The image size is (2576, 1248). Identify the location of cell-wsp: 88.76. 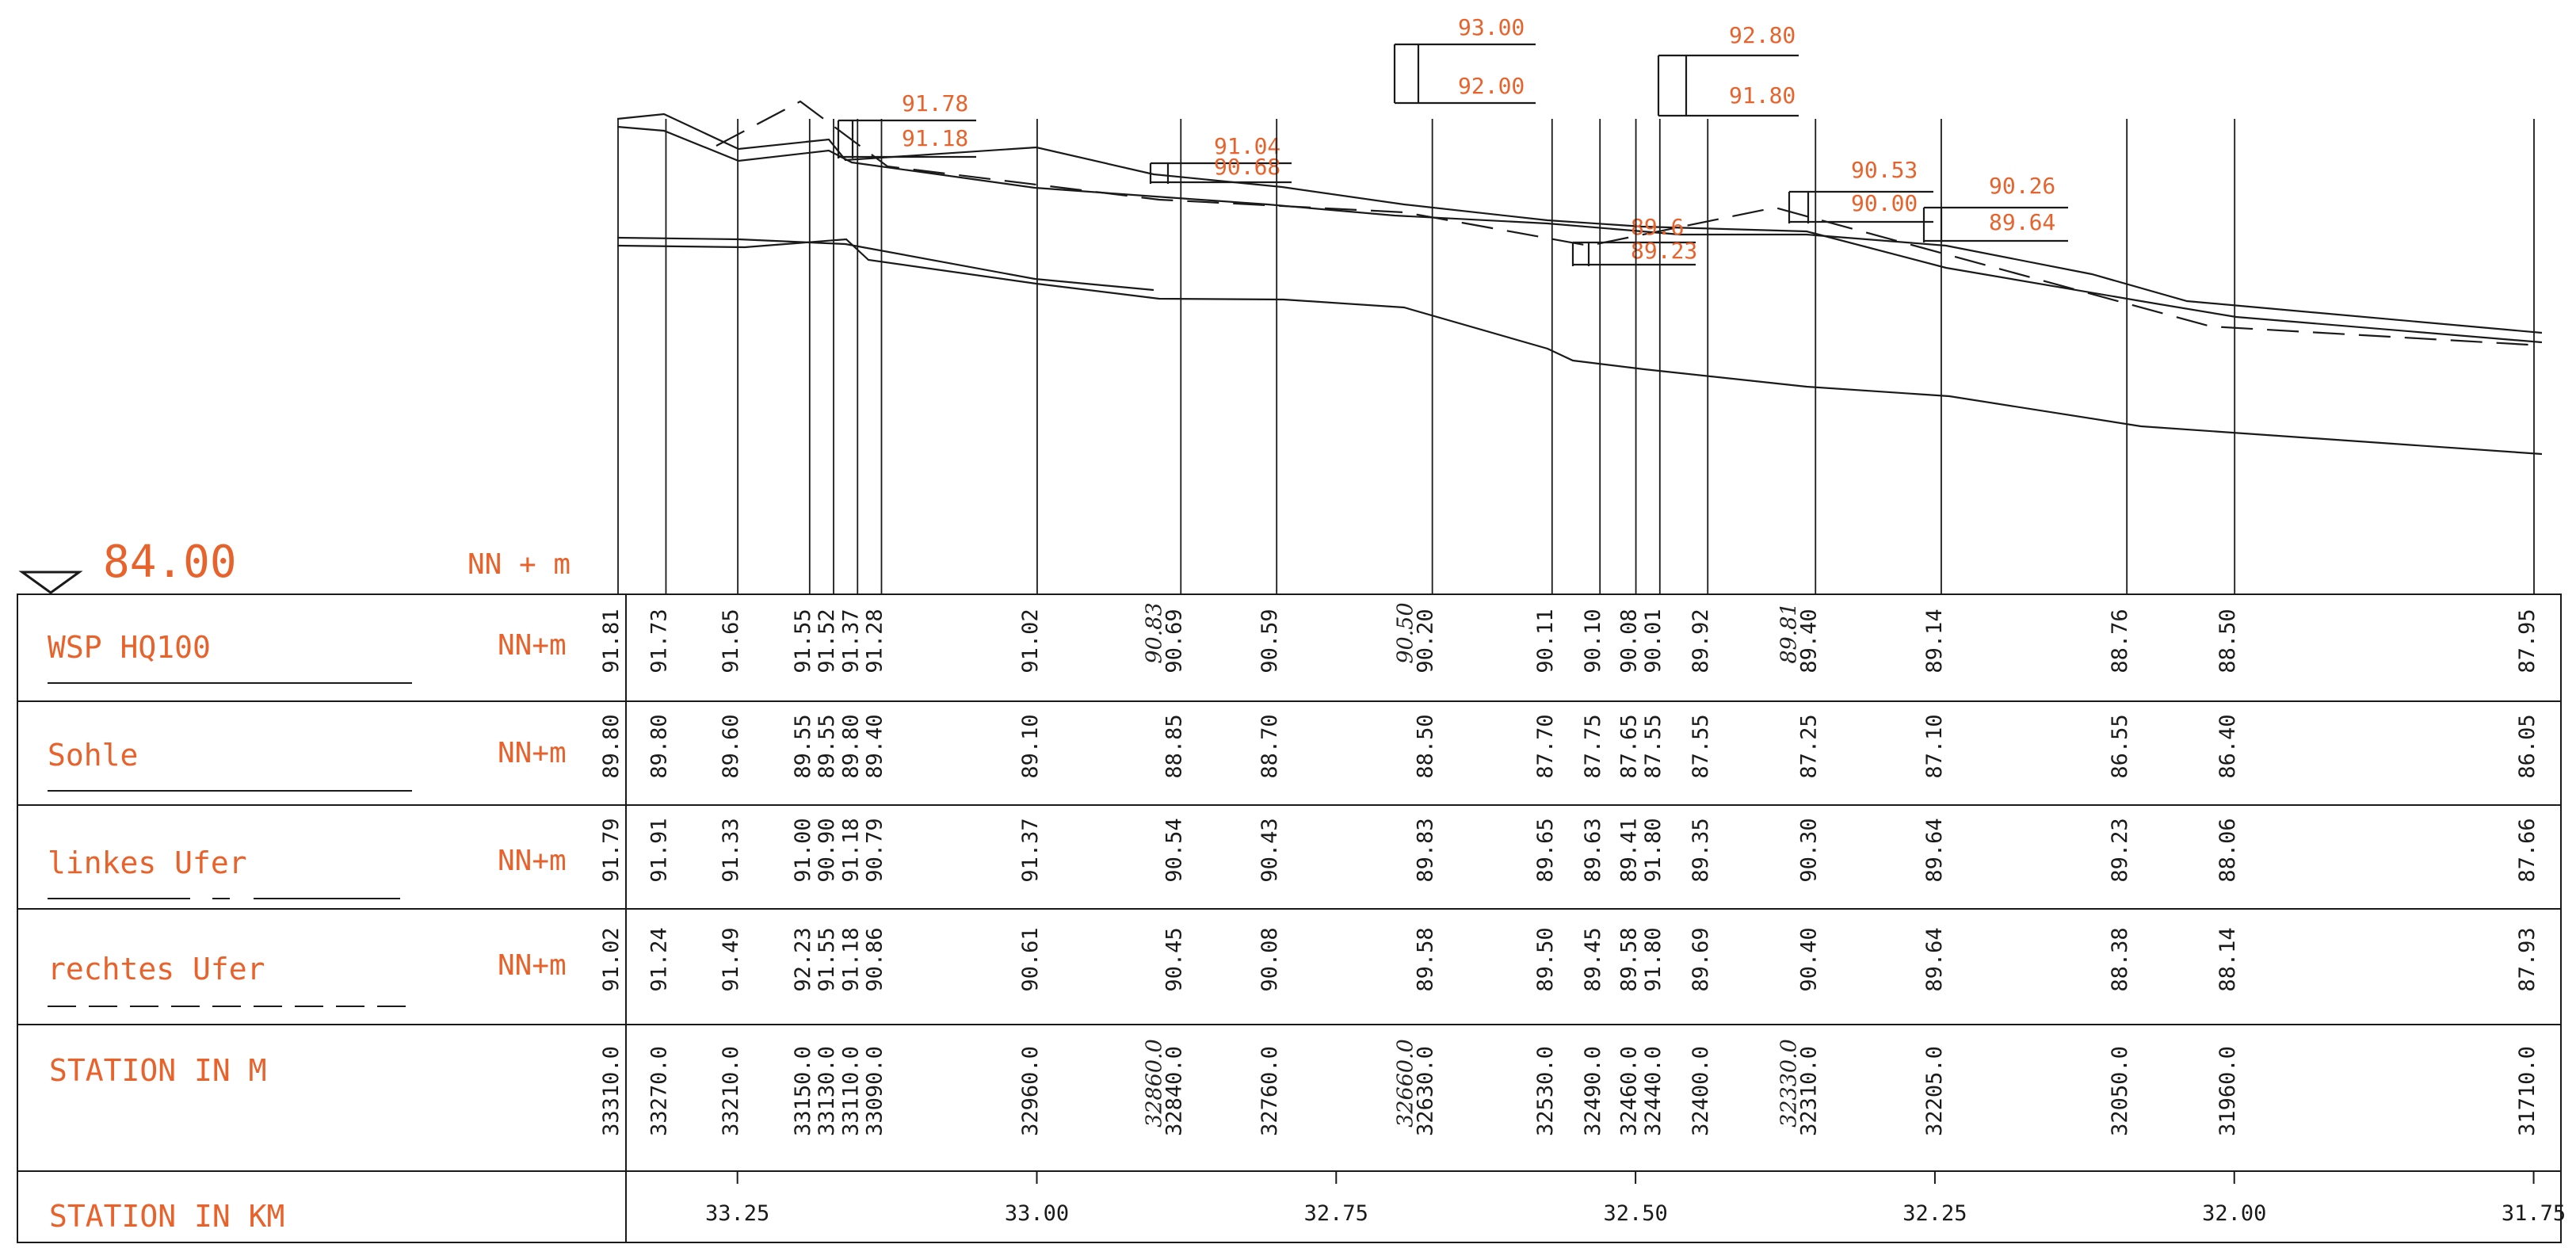
(2120, 641).